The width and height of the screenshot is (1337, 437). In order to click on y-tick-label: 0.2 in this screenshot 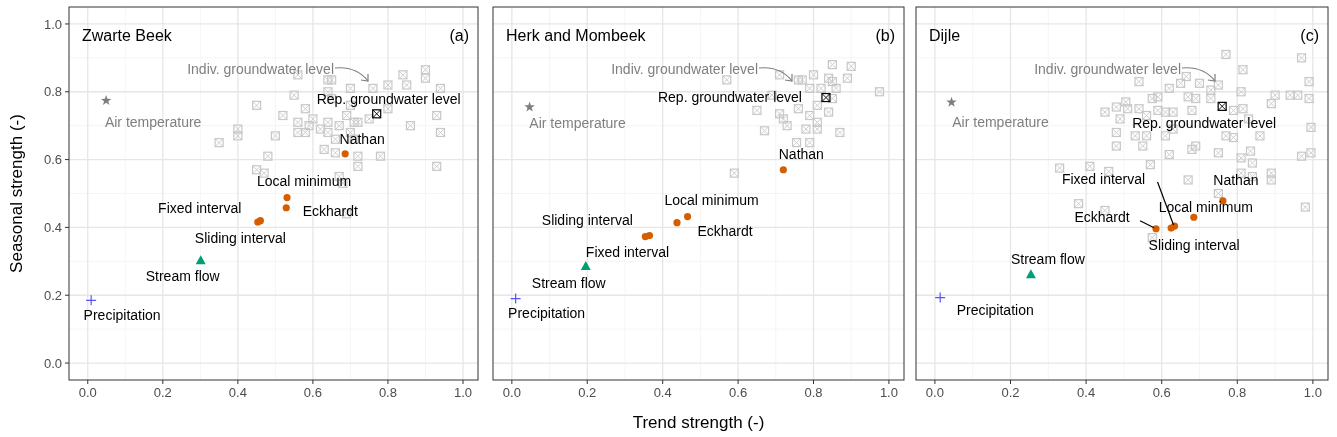, I will do `click(52, 295)`.